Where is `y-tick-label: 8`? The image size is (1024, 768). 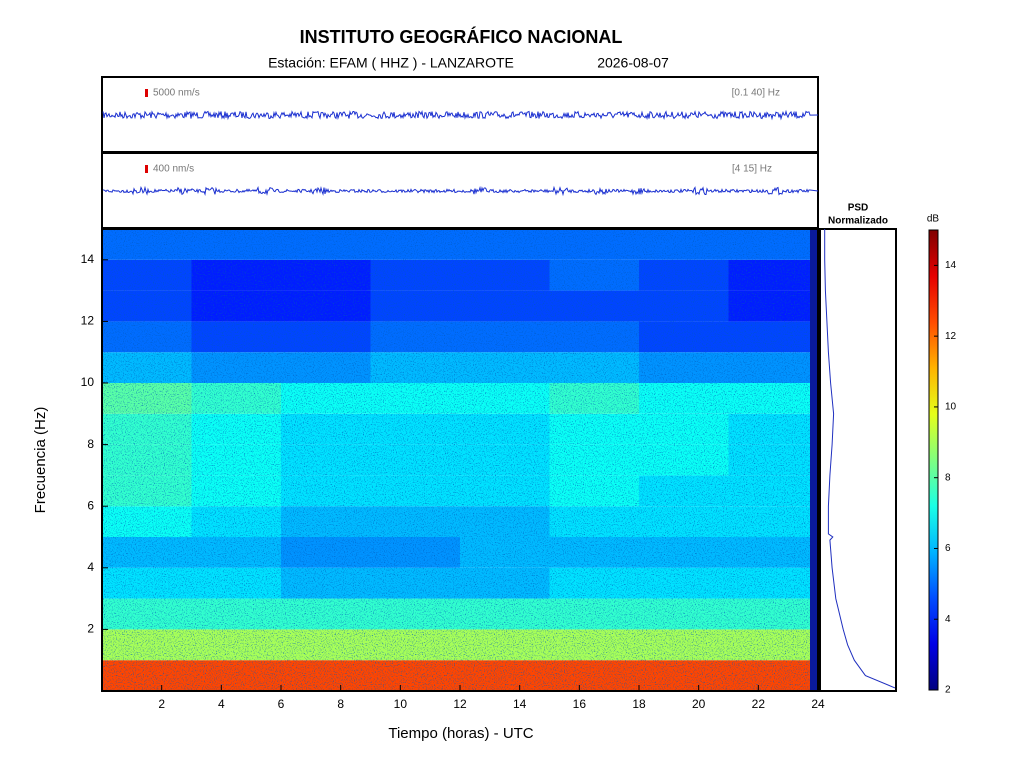 y-tick-label: 8 is located at coordinates (90, 444).